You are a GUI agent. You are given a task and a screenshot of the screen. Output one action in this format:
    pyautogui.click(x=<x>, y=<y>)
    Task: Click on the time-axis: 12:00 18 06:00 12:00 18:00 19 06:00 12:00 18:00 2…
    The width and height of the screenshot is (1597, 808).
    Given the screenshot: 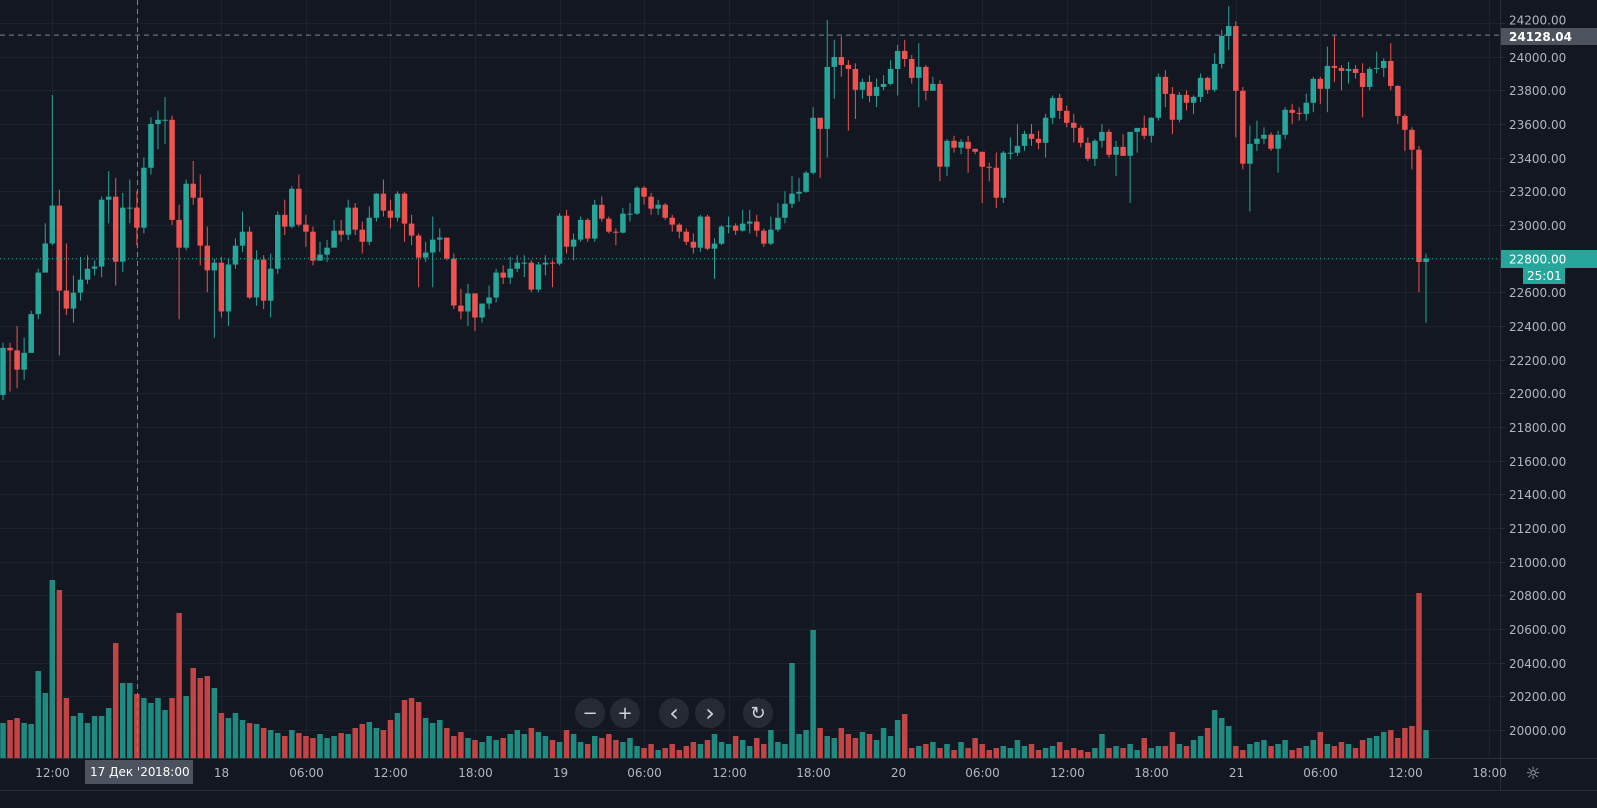 What is the action you would take?
    pyautogui.click(x=771, y=773)
    